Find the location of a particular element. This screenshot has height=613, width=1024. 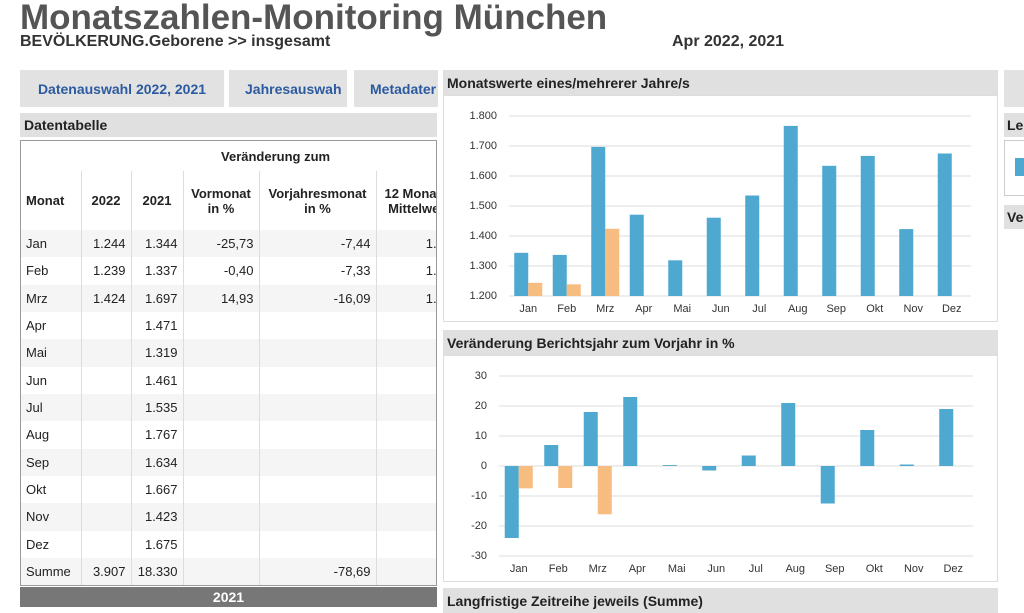

x-tick-label: Aug is located at coordinates (798, 309).